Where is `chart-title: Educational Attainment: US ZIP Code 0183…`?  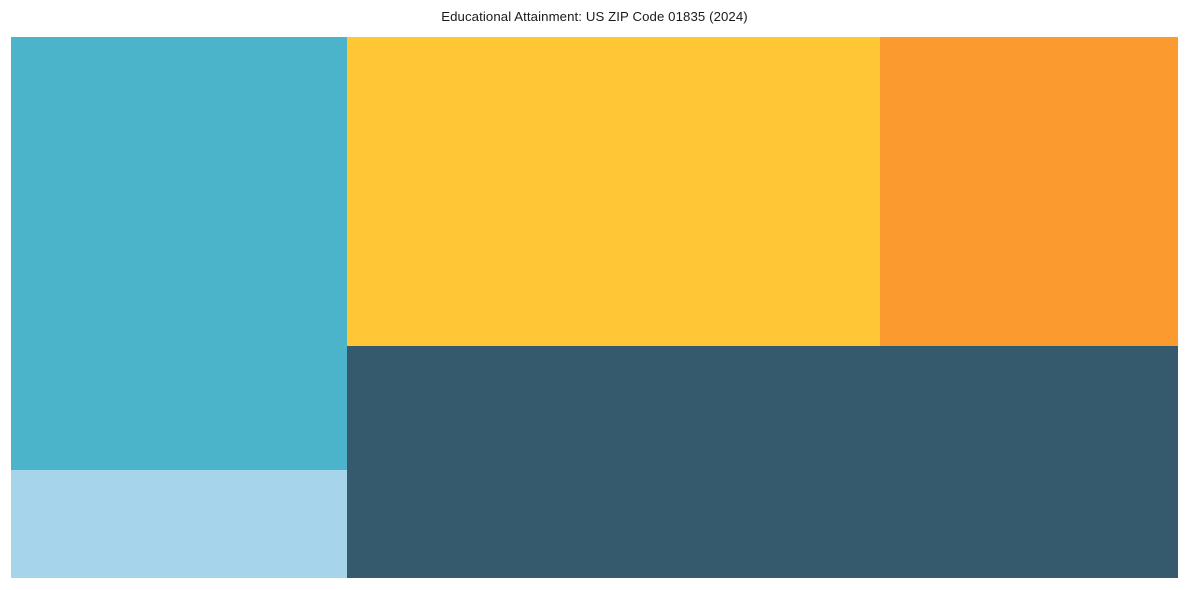 chart-title: Educational Attainment: US ZIP Code 0183… is located at coordinates (594, 16).